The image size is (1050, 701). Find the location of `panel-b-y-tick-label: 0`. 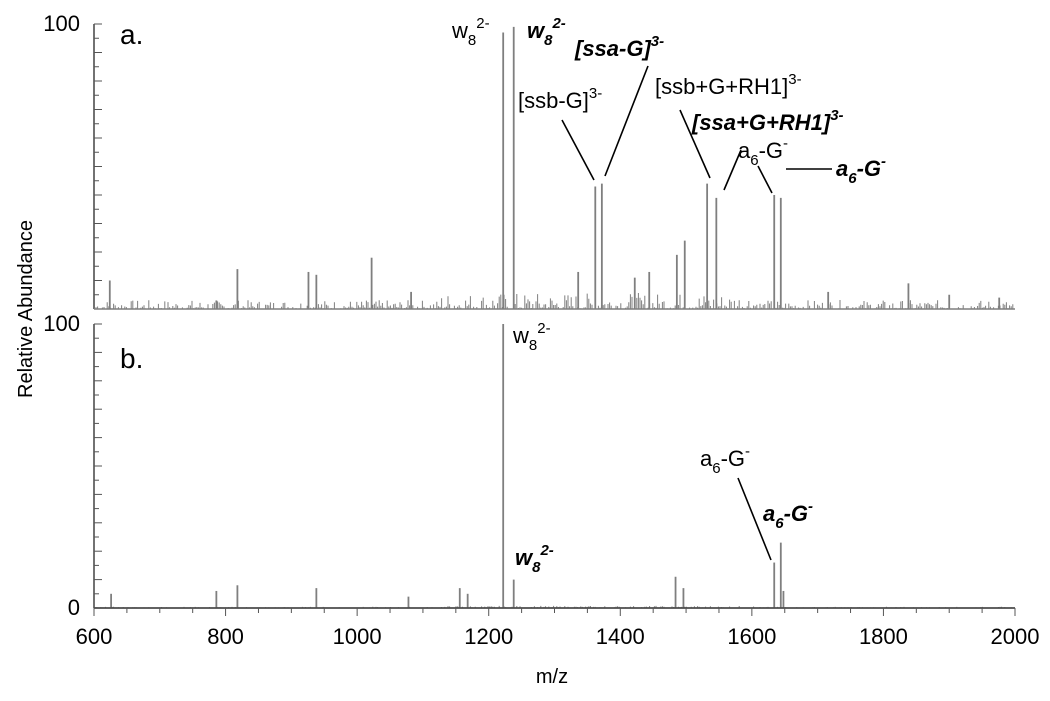

panel-b-y-tick-label: 0 is located at coordinates (74, 607).